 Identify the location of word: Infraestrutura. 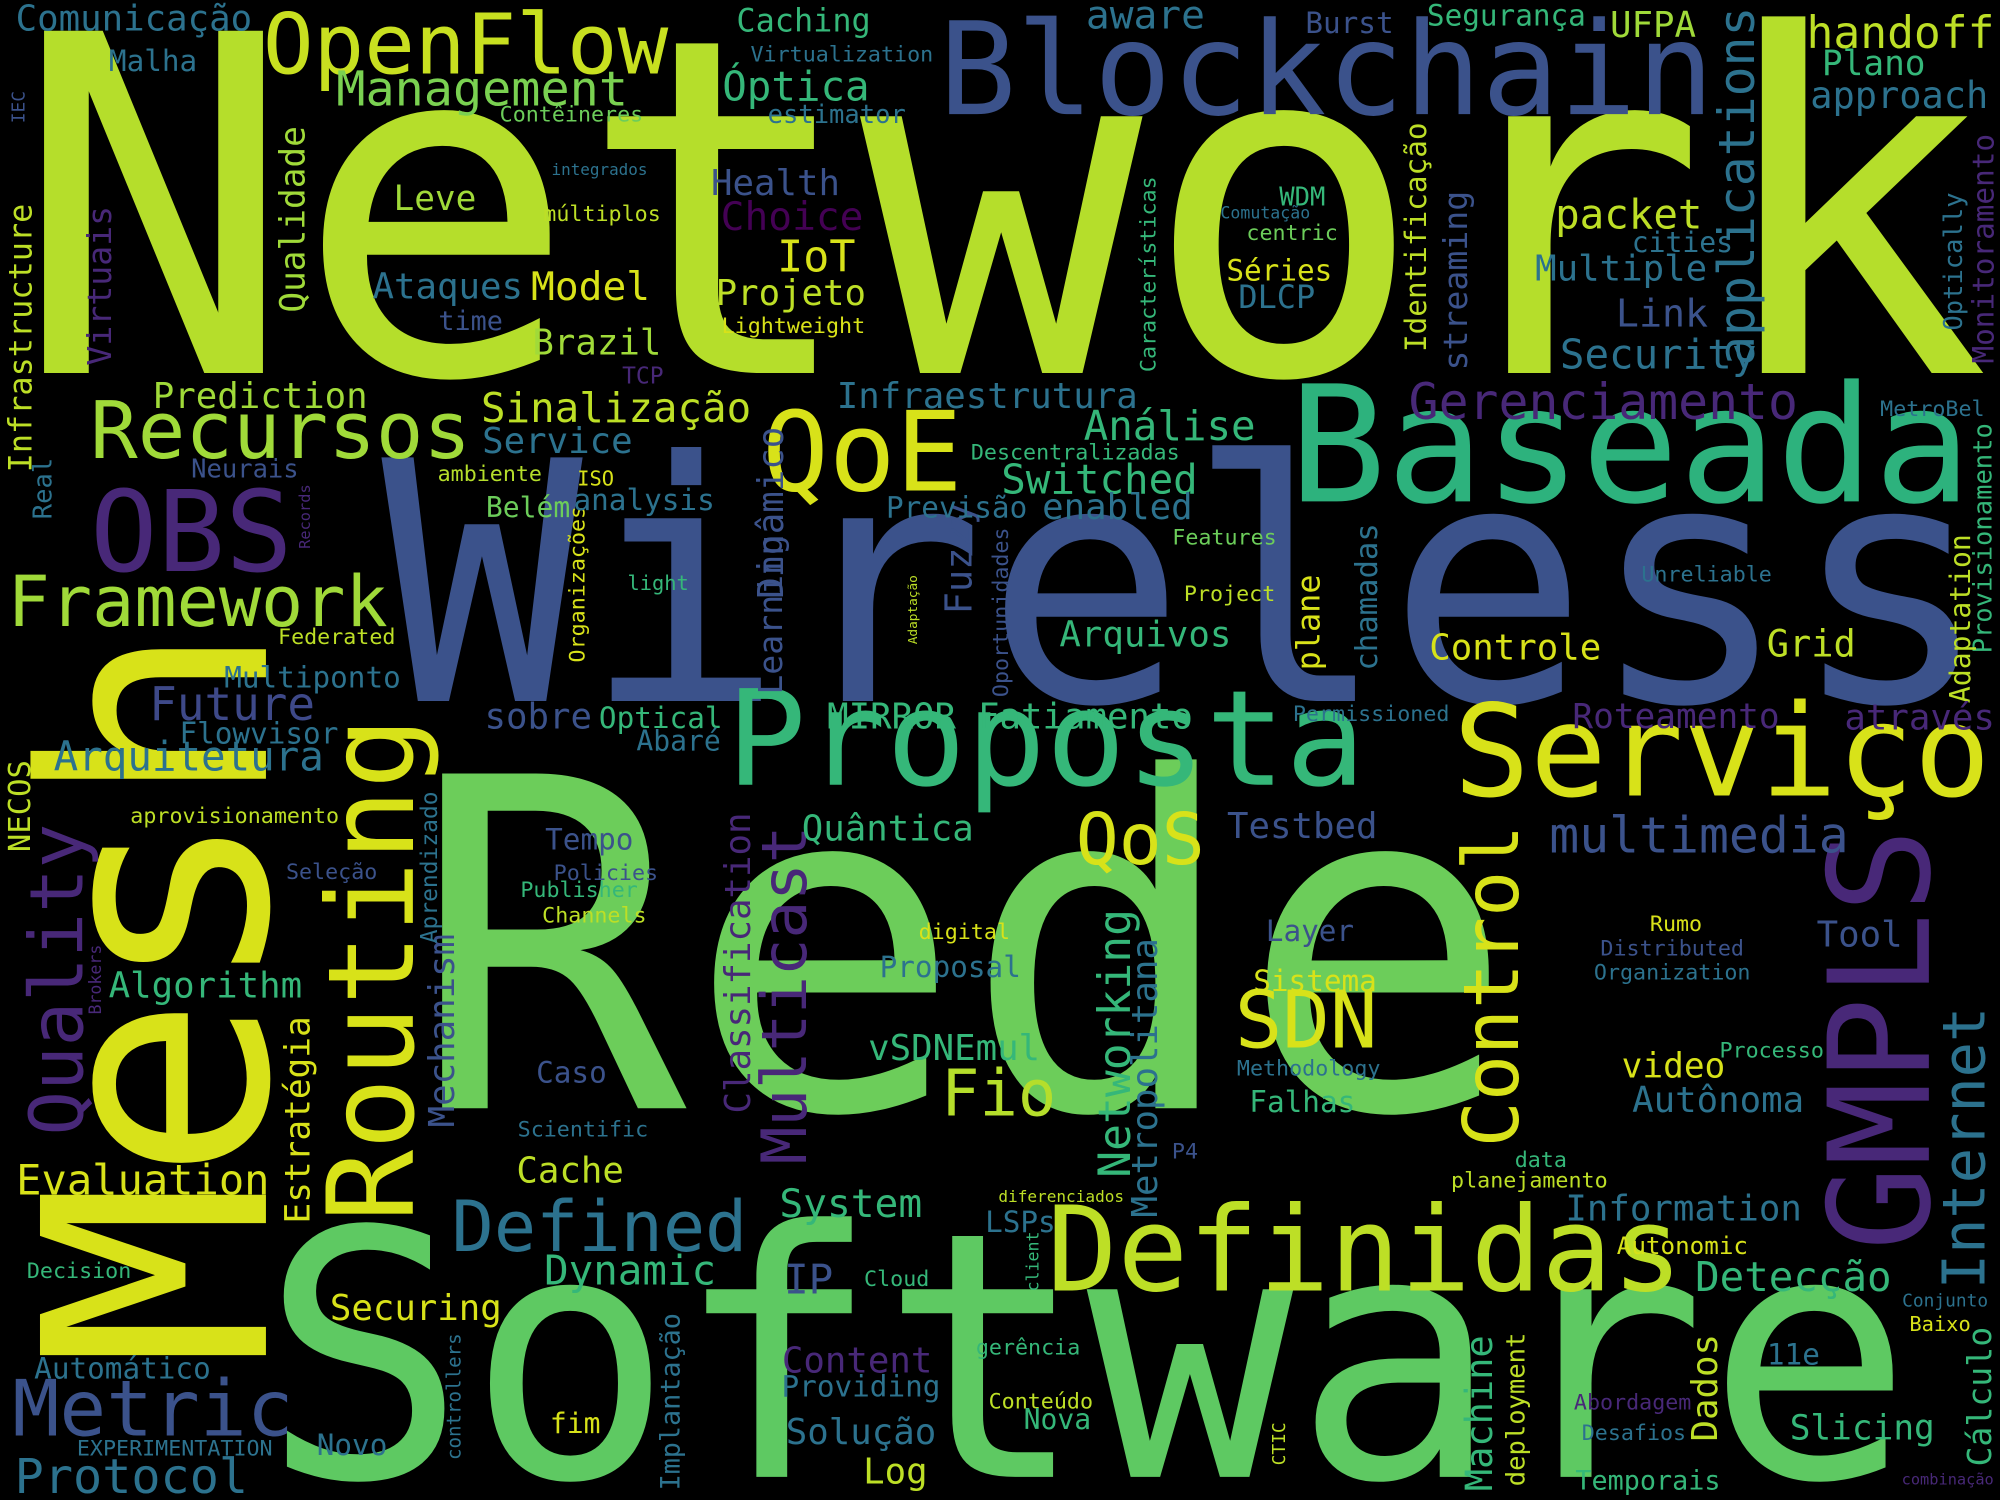
(987, 396).